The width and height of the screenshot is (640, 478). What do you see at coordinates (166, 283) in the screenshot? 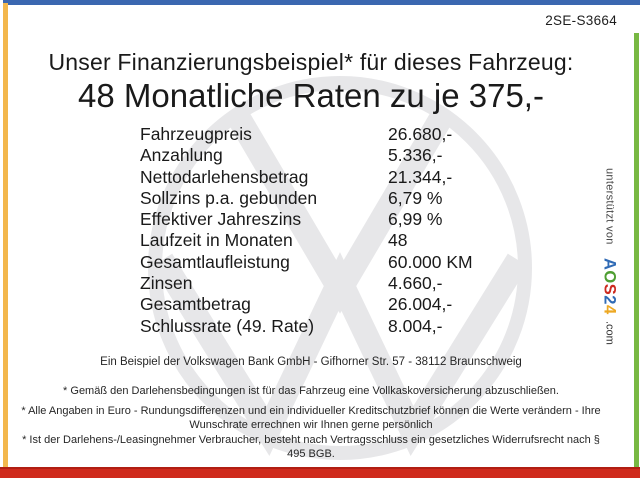
I see `row-label: Zinsen` at bounding box center [166, 283].